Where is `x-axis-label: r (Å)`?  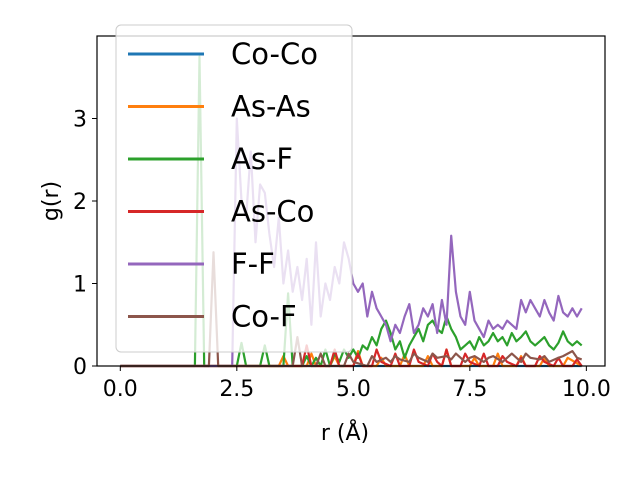
x-axis-label: r (Å) is located at coordinates (345, 432).